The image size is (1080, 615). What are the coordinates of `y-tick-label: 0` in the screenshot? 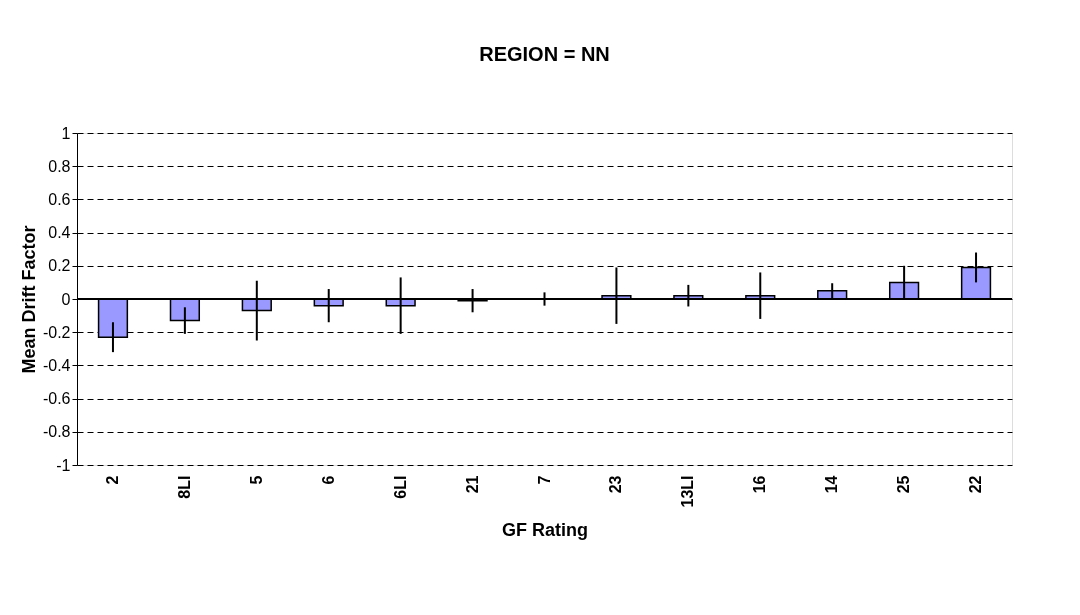 It's located at (66, 299).